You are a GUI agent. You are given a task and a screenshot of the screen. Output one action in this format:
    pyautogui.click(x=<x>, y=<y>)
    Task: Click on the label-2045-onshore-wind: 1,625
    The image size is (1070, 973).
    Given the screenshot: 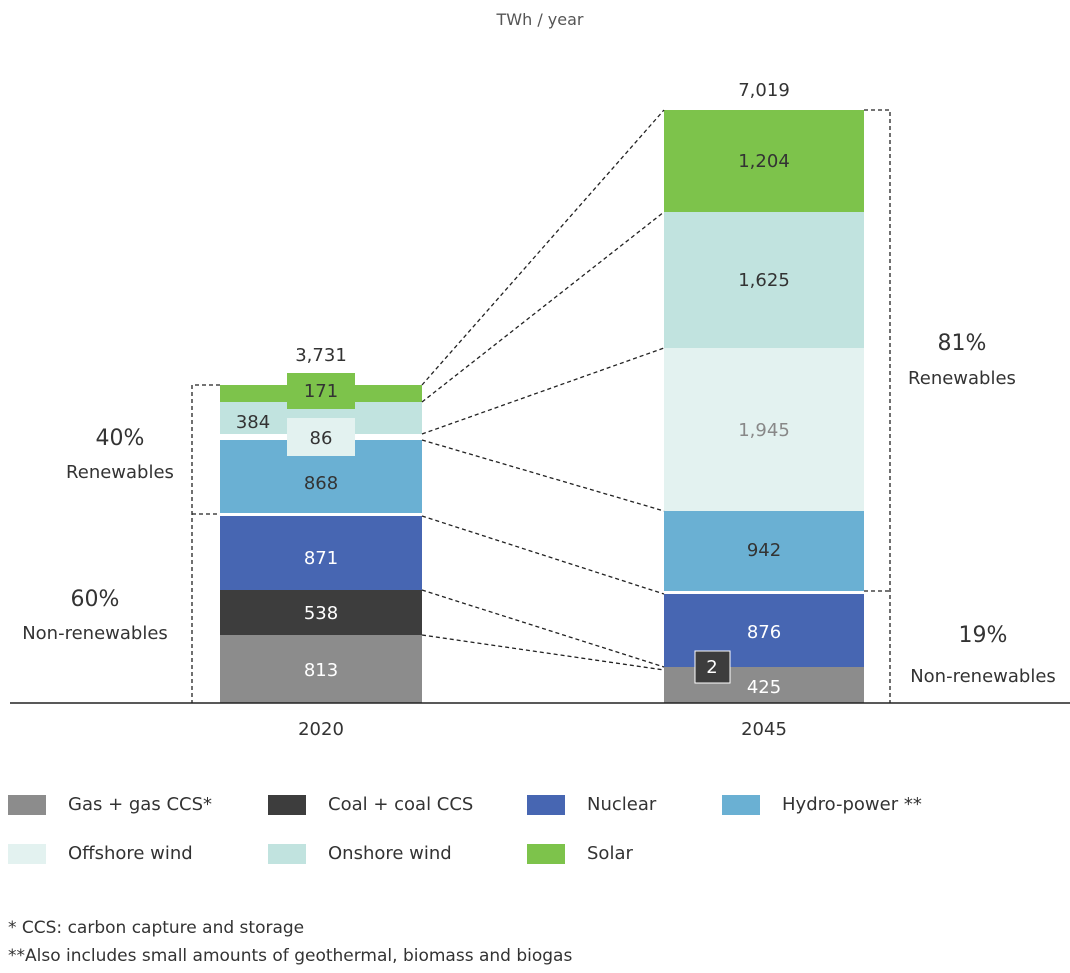 What is the action you would take?
    pyautogui.click(x=764, y=280)
    